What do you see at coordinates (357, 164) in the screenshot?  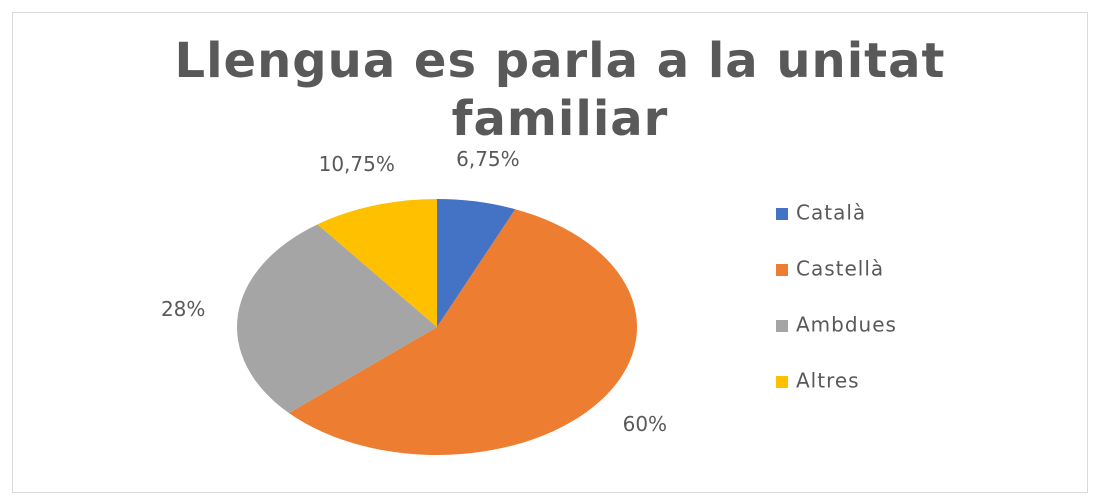 I see `data-label: 10,75%` at bounding box center [357, 164].